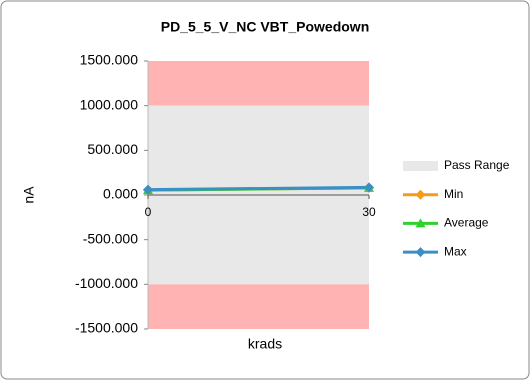 The image size is (531, 381). I want to click on y-tick-label: 500.000, so click(112, 149).